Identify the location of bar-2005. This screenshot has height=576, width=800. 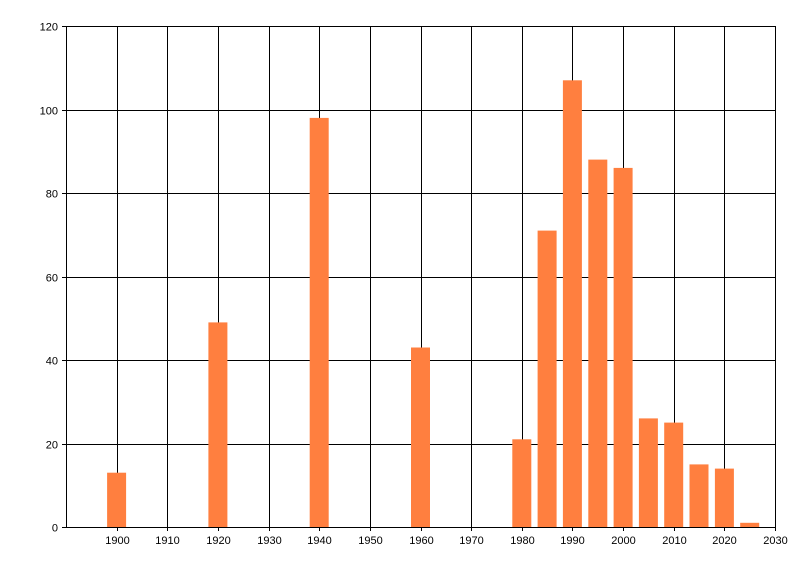
(648, 472).